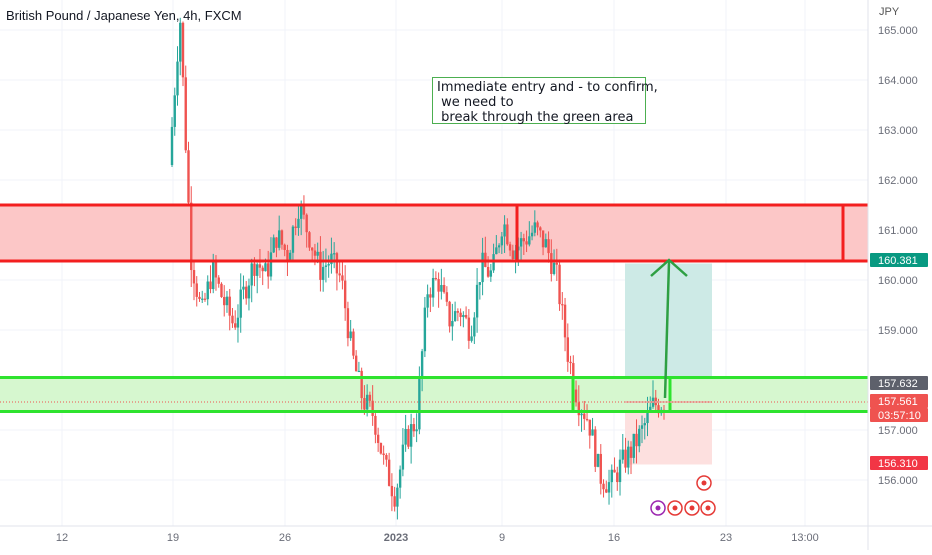  What do you see at coordinates (434, 394) in the screenshot?
I see `support-zone` at bounding box center [434, 394].